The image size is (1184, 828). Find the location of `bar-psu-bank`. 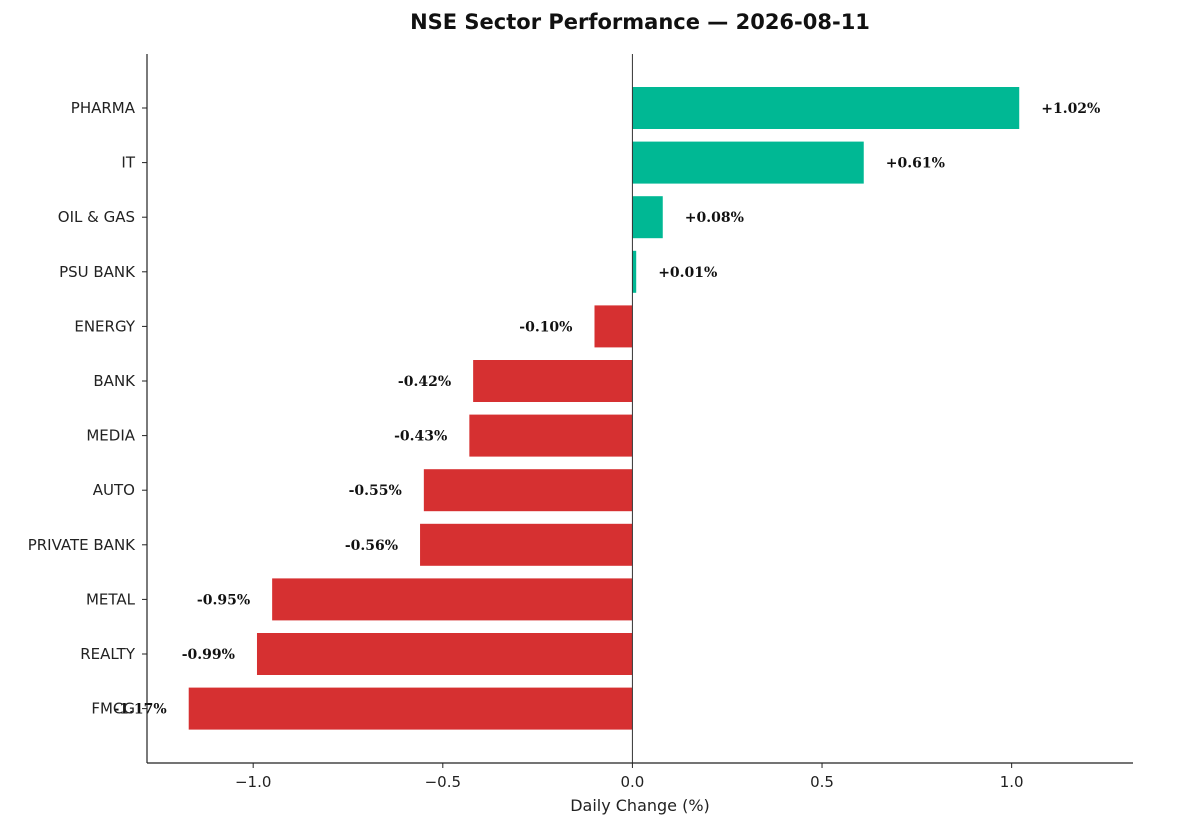

bar-psu-bank is located at coordinates (634, 271).